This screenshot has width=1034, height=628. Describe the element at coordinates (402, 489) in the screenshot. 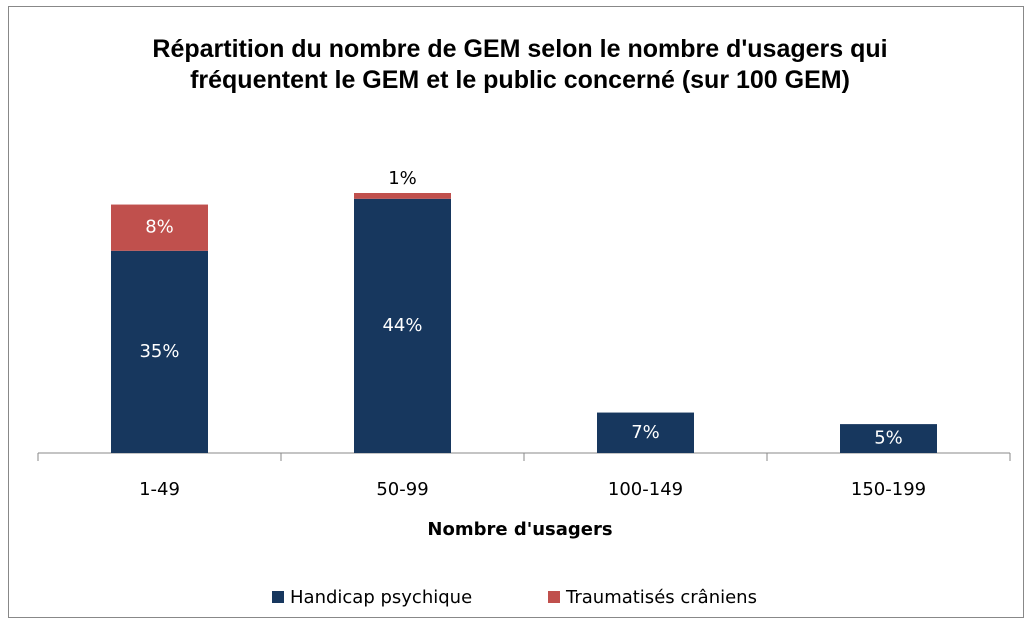

I see `x-tick-label: 50-99` at that location.